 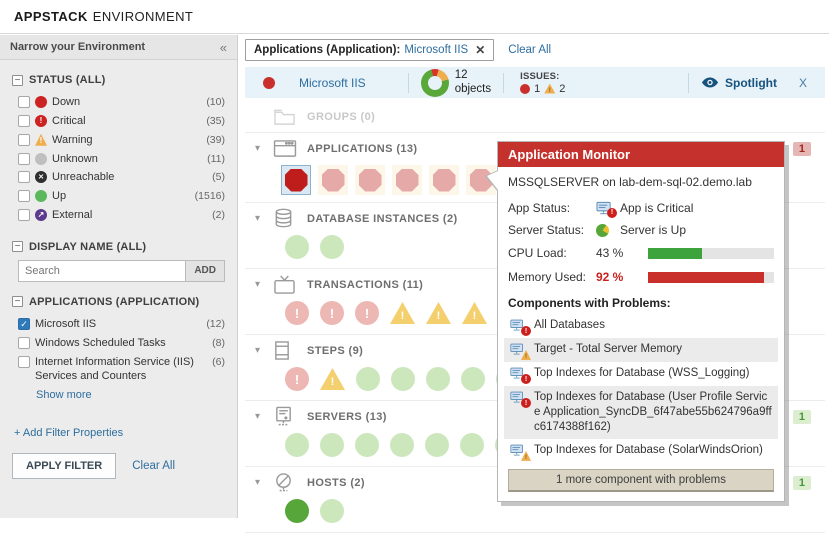 What do you see at coordinates (118, 196) in the screenshot?
I see `filter-item-up: Up (1516)` at bounding box center [118, 196].